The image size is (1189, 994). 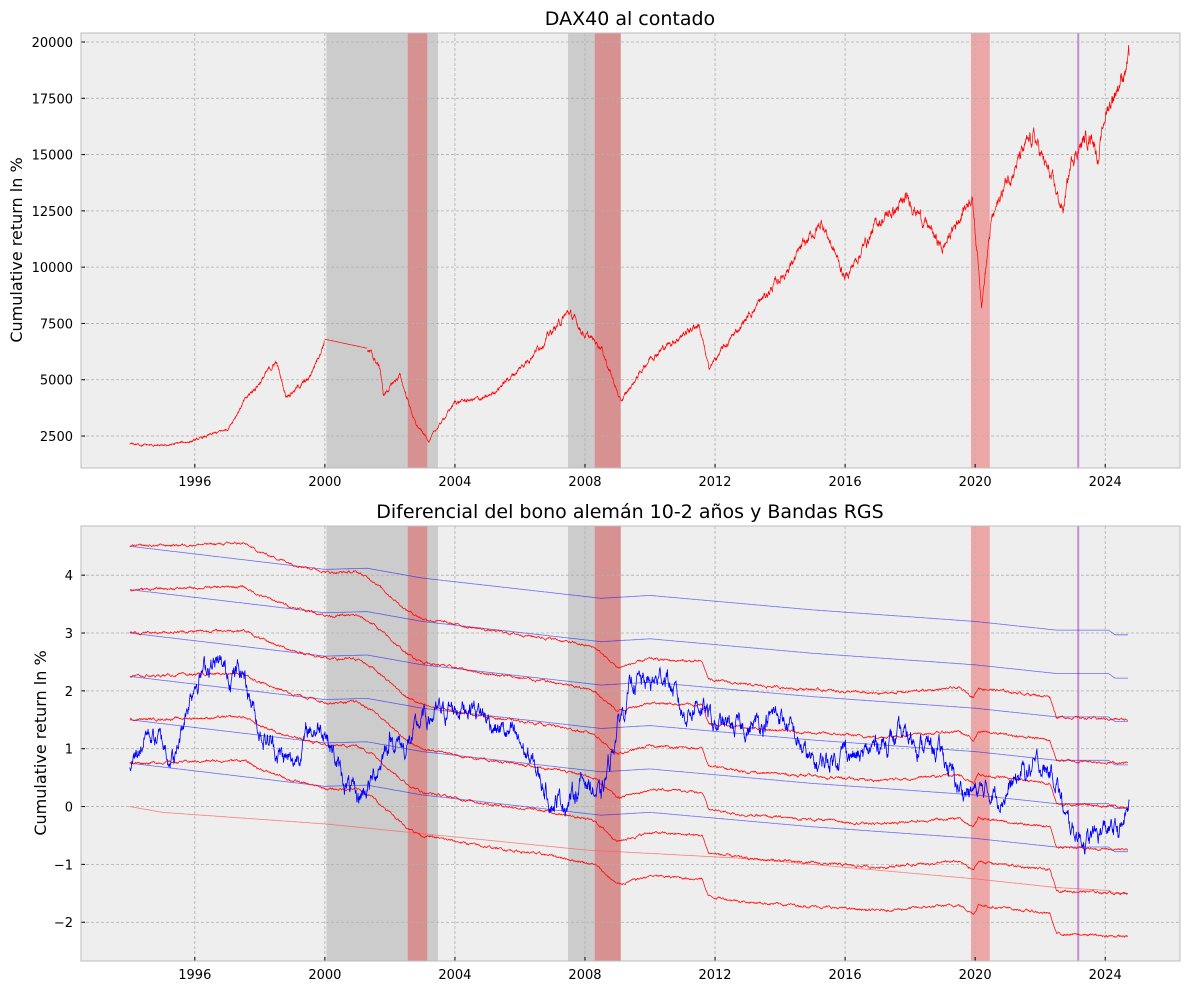 I want to click on y-tick-label: −2, so click(x=63, y=923).